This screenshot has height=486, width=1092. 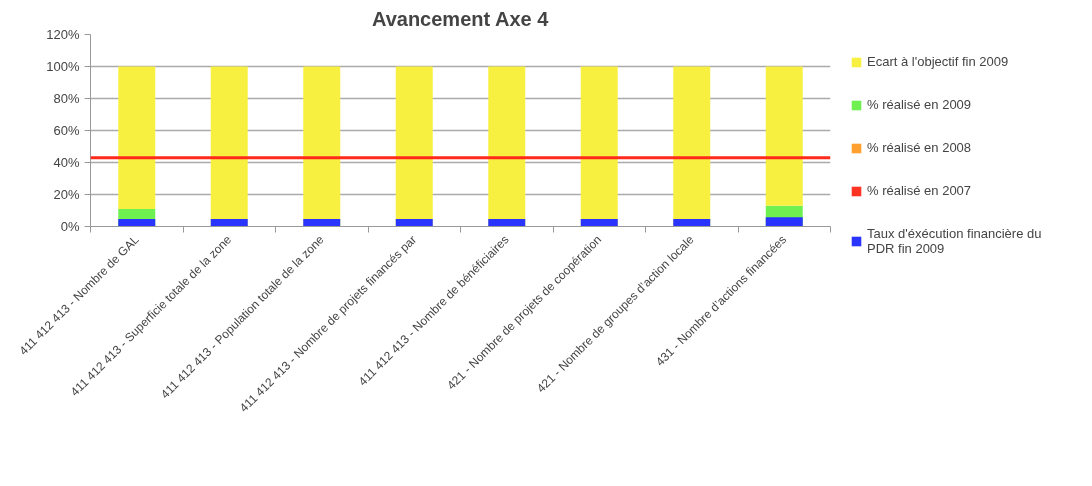 I want to click on chart-title: Avancement Axe 4, so click(x=460, y=18).